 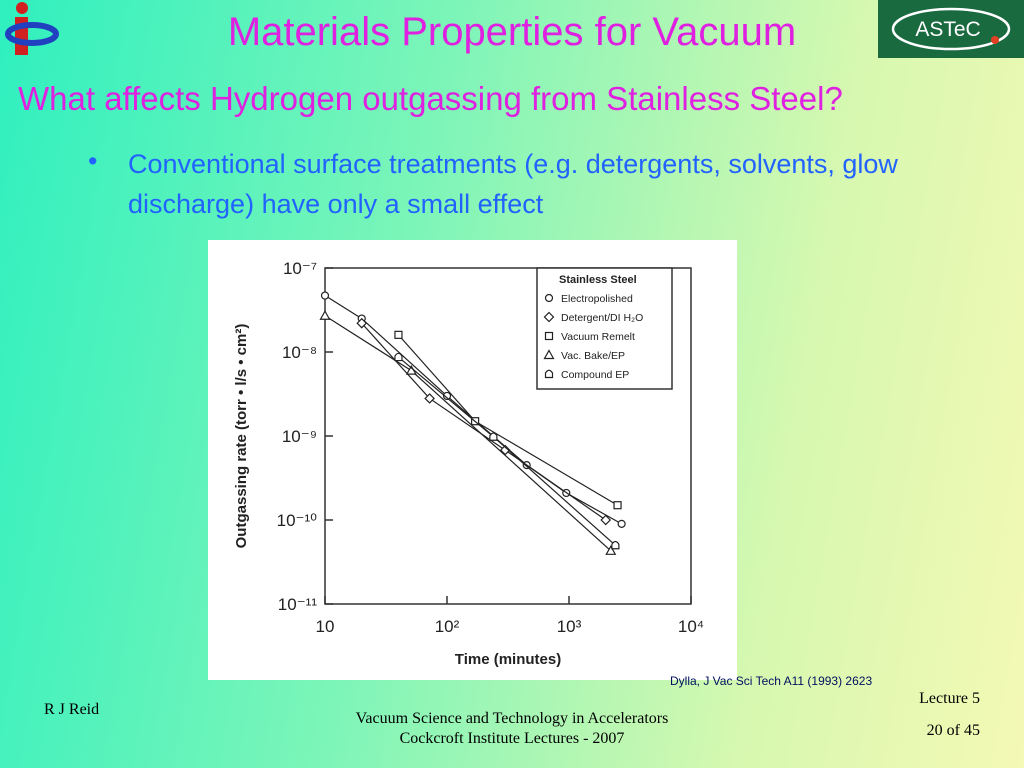 What do you see at coordinates (508, 659) in the screenshot?
I see `x-axis-label: Time (minutes)` at bounding box center [508, 659].